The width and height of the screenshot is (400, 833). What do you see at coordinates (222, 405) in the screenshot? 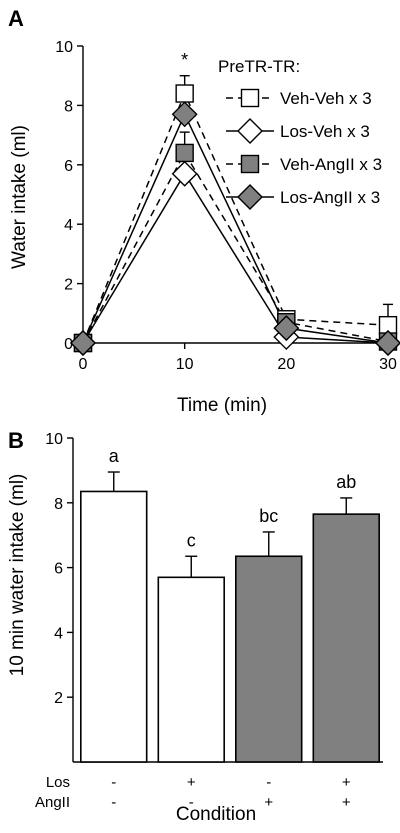
I see `x-axis-label: Time (min)` at bounding box center [222, 405].